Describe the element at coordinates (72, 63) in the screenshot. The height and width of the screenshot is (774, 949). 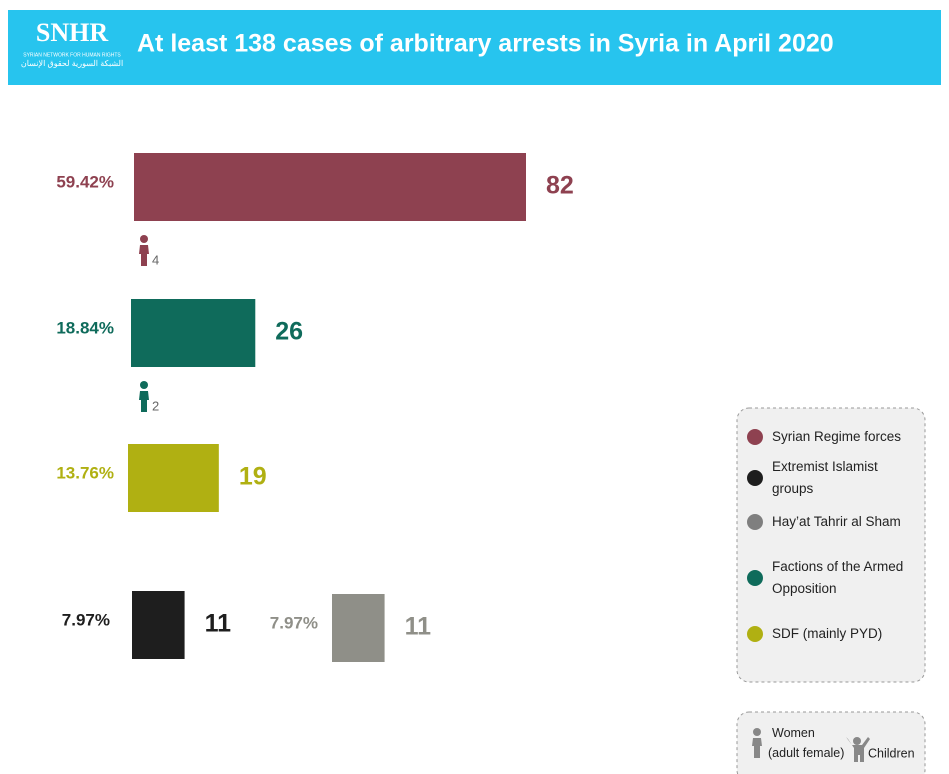
I see `logo-arabic: الشبكة السورية لحقوق الإنسان` at that location.